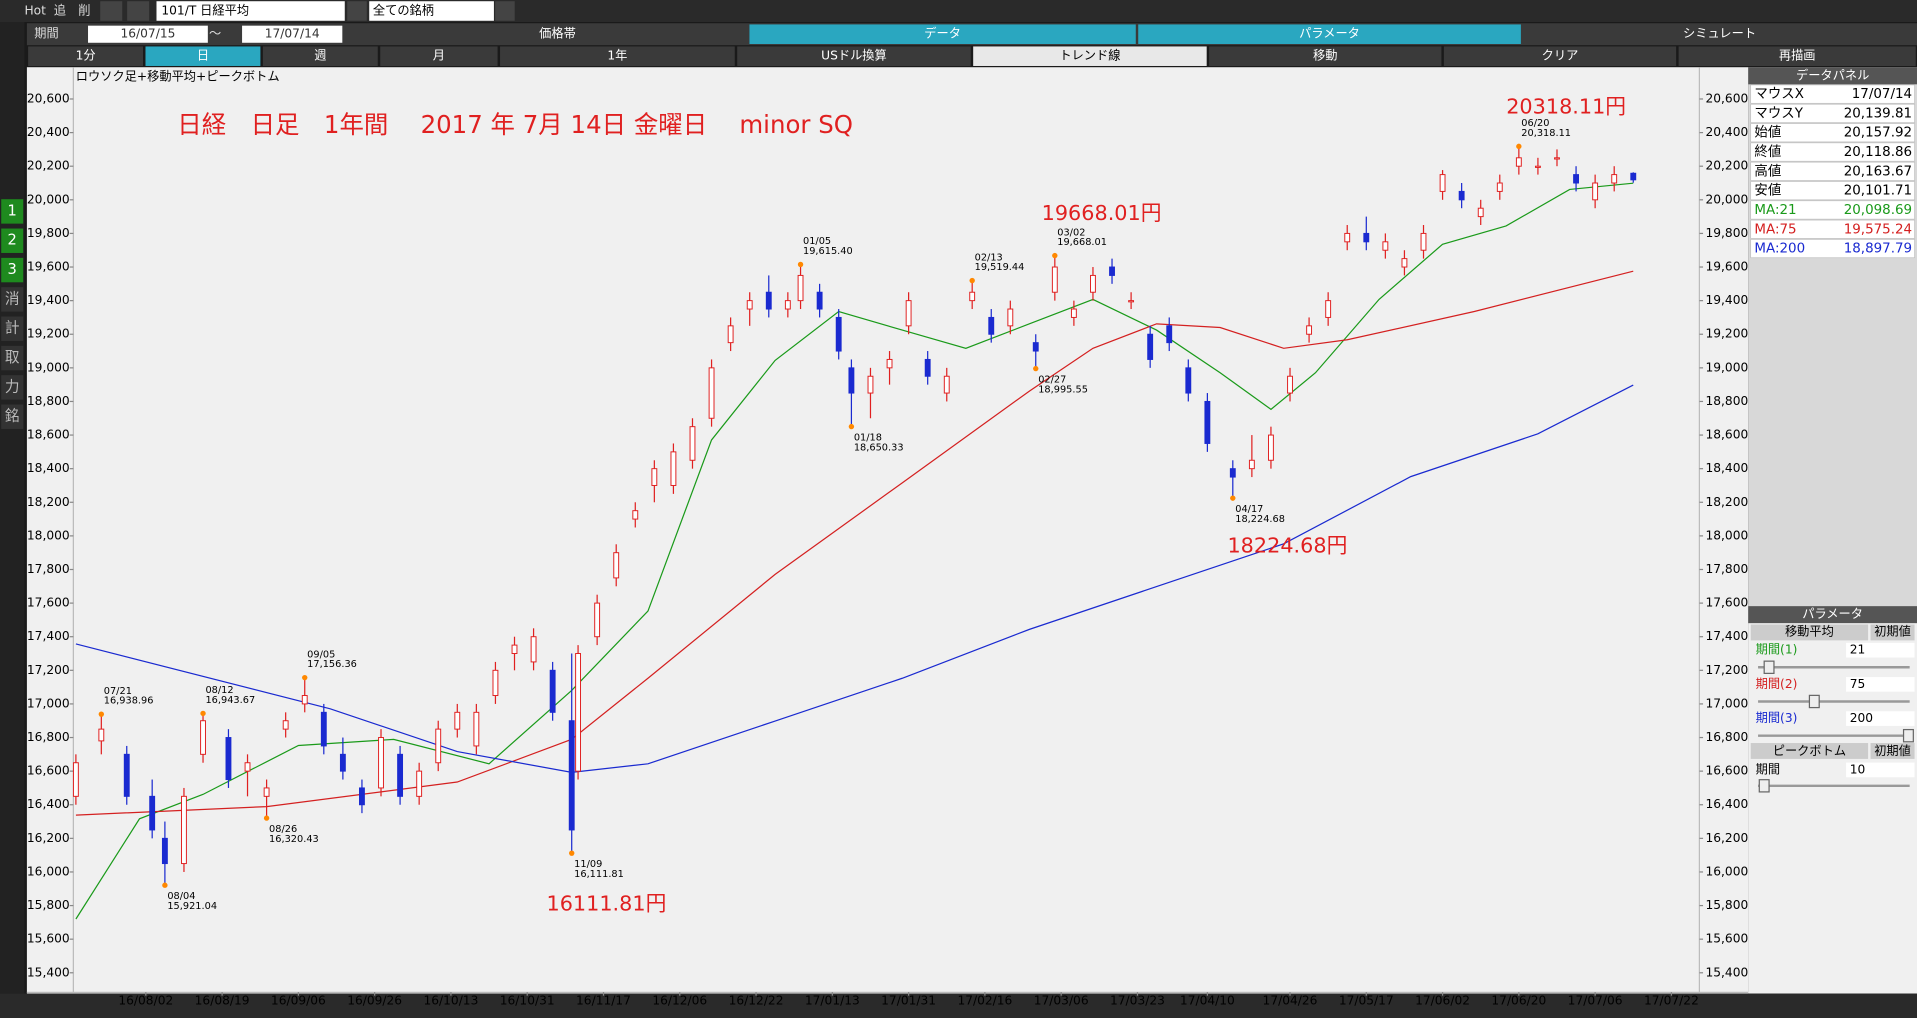 The width and height of the screenshot is (1917, 1018). What do you see at coordinates (450, 1000) in the screenshot?
I see `x-tick-label: 16/10/13` at bounding box center [450, 1000].